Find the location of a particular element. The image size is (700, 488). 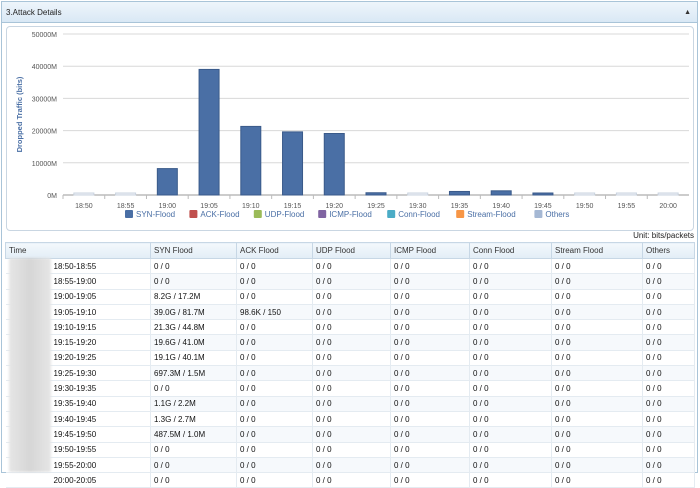

x-tick-label: 18:55 is located at coordinates (126, 206).